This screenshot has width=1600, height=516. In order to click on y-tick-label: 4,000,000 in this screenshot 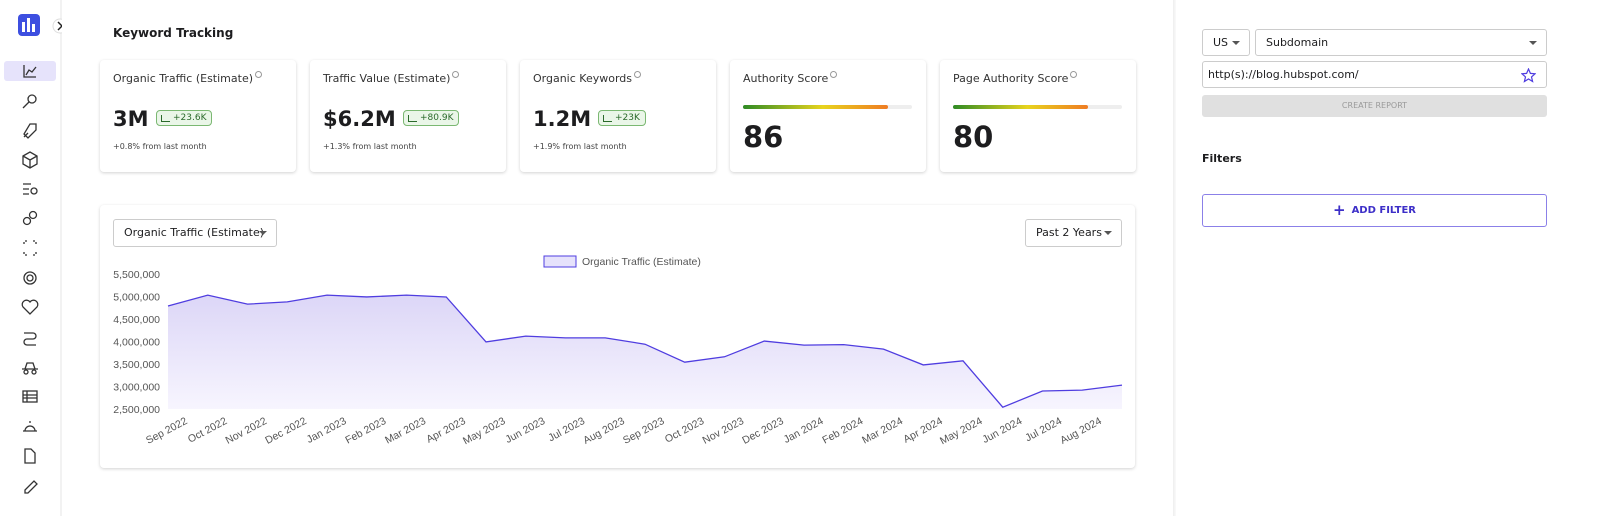, I will do `click(136, 343)`.